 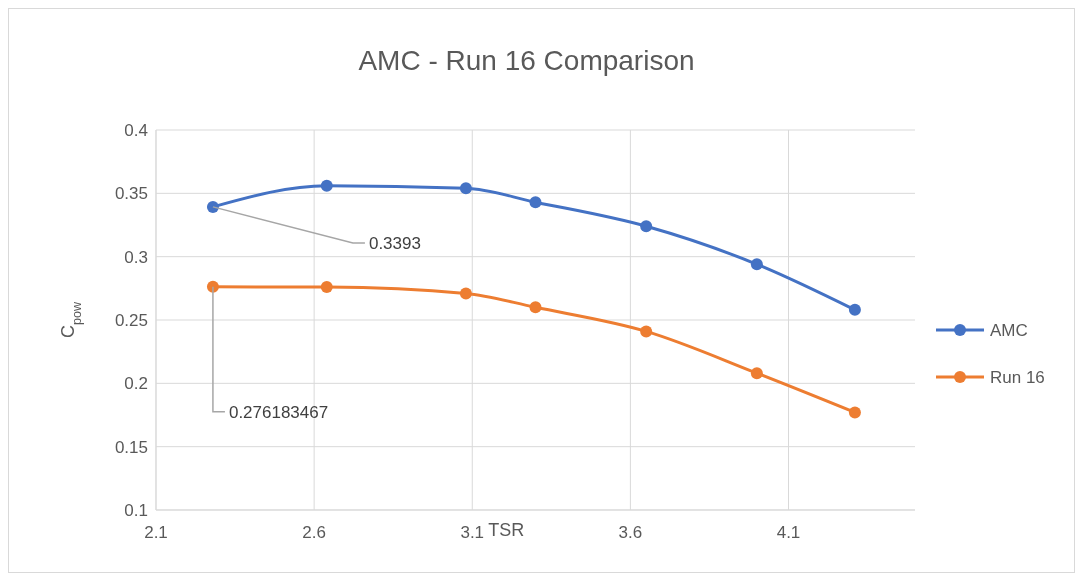 What do you see at coordinates (131, 320) in the screenshot?
I see `y-tick-label: 0.25` at bounding box center [131, 320].